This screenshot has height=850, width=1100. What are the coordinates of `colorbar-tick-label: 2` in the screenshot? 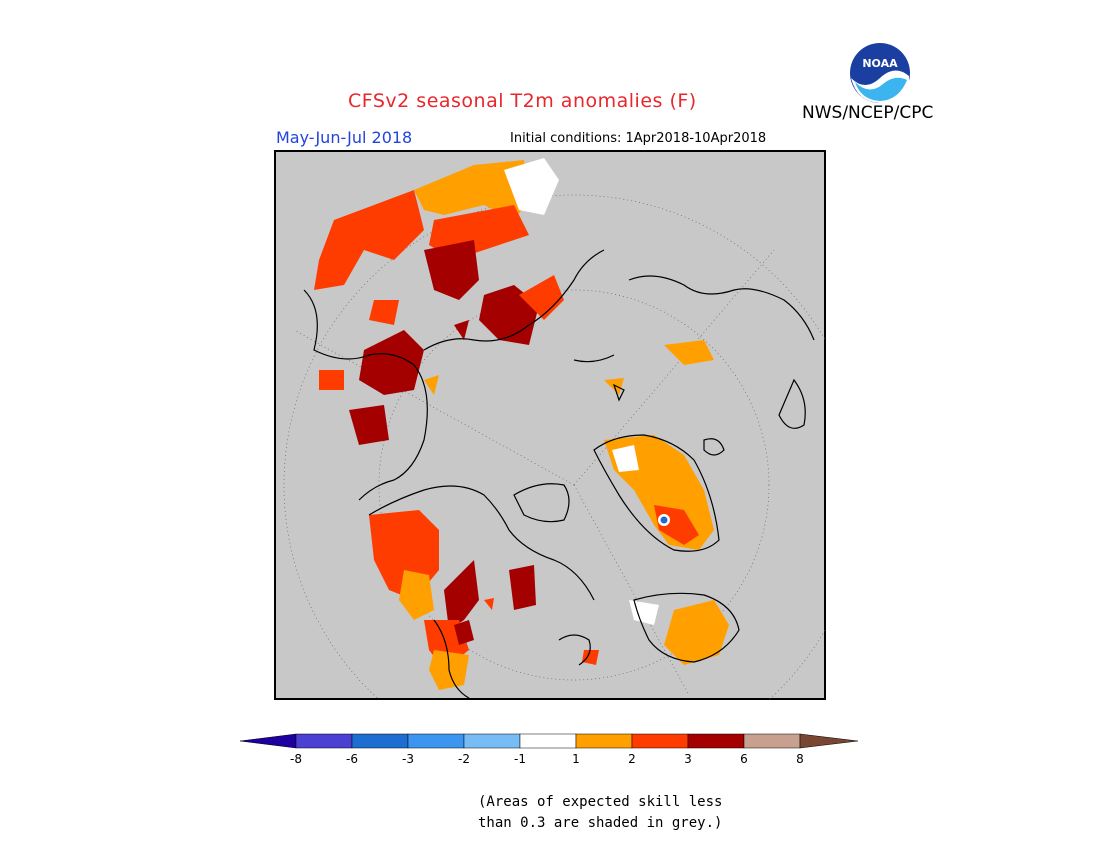 It's located at (632, 759).